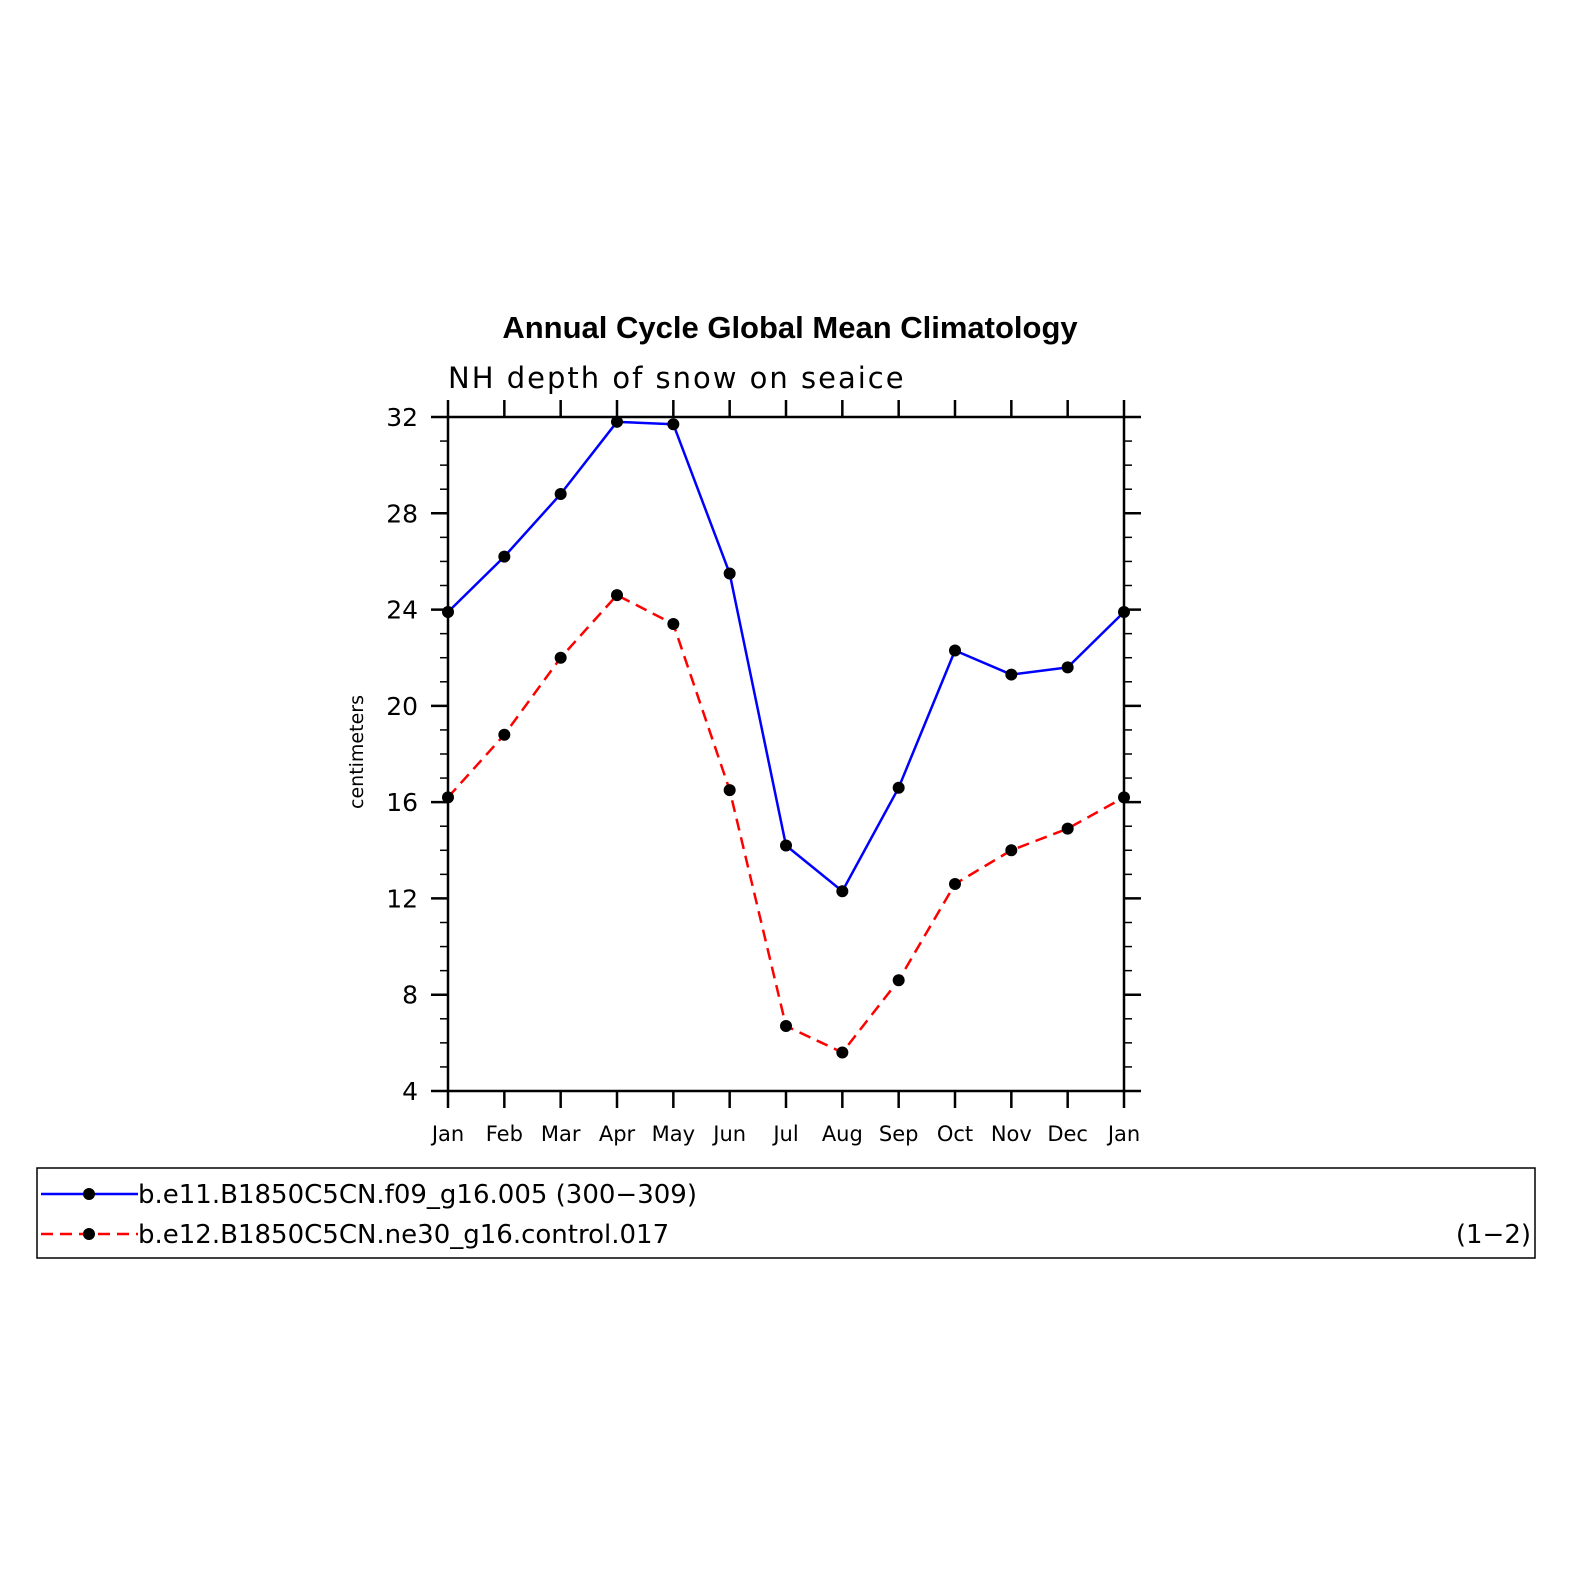 The height and width of the screenshot is (1575, 1575). Describe the element at coordinates (1011, 1134) in the screenshot. I see `x-tick-label: Nov` at that location.